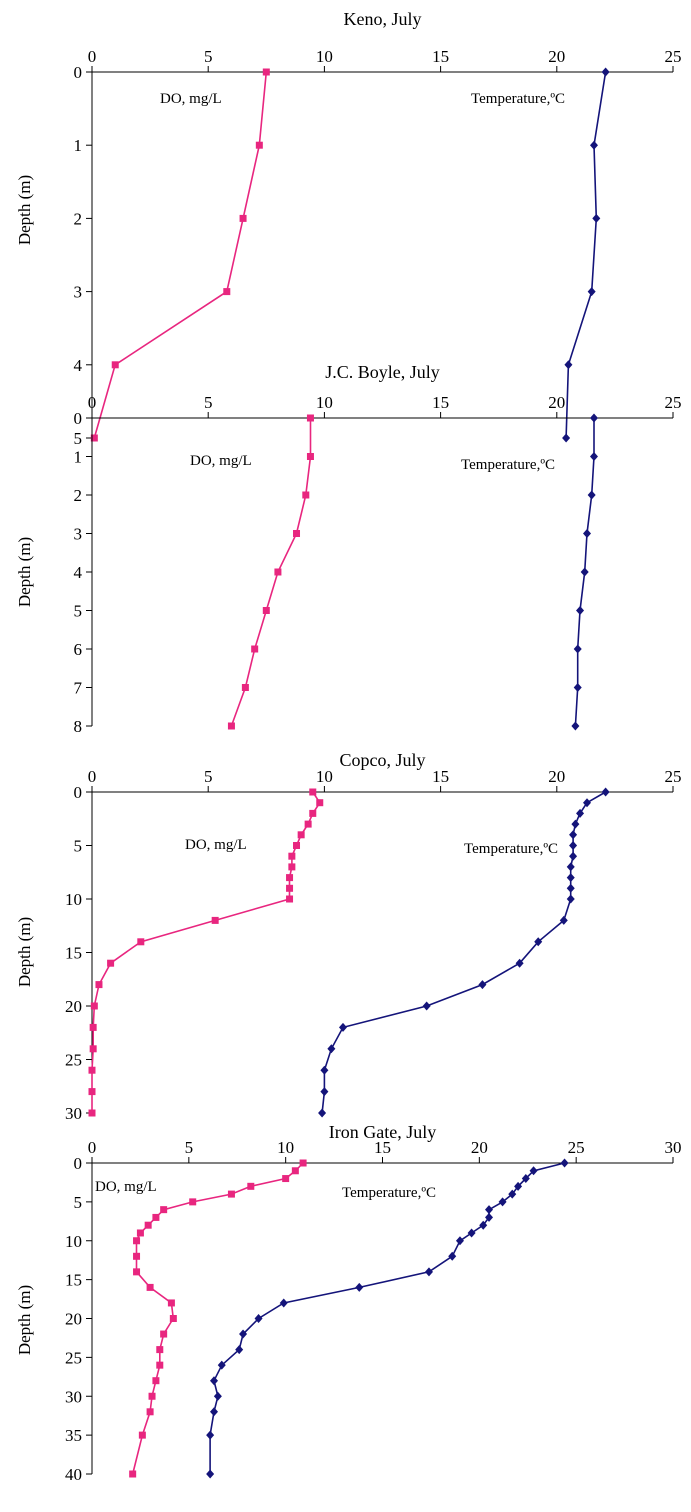 The width and height of the screenshot is (691, 1512). I want to click on x-tick-label: 20, so click(556, 56).